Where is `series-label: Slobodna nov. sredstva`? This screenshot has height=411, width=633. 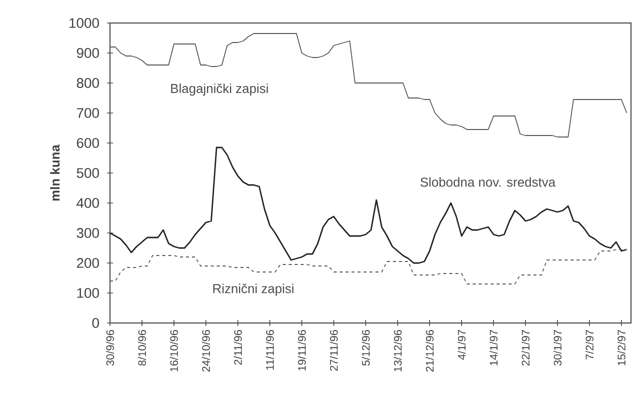
series-label: Slobodna nov. sredstva is located at coordinates (488, 182).